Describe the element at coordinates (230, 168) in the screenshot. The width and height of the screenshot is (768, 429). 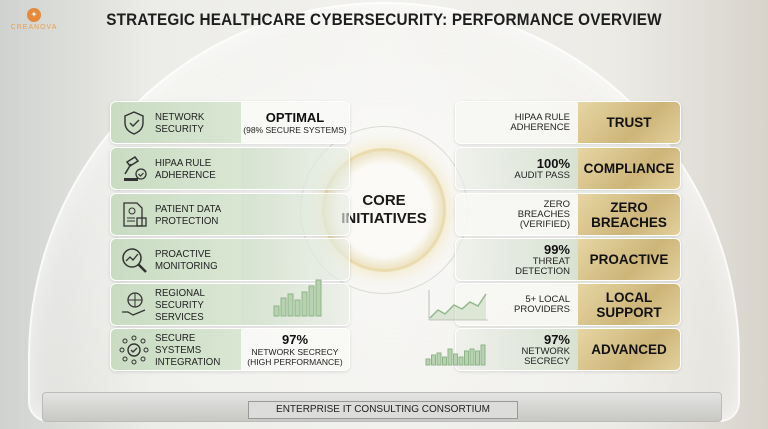
I see `left-row: HIPAA RULE ADHERENCE` at that location.